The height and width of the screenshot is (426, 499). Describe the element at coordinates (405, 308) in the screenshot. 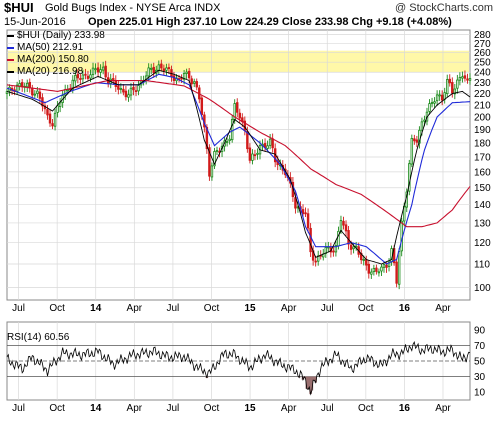

I see `x-tick-label: 16` at that location.